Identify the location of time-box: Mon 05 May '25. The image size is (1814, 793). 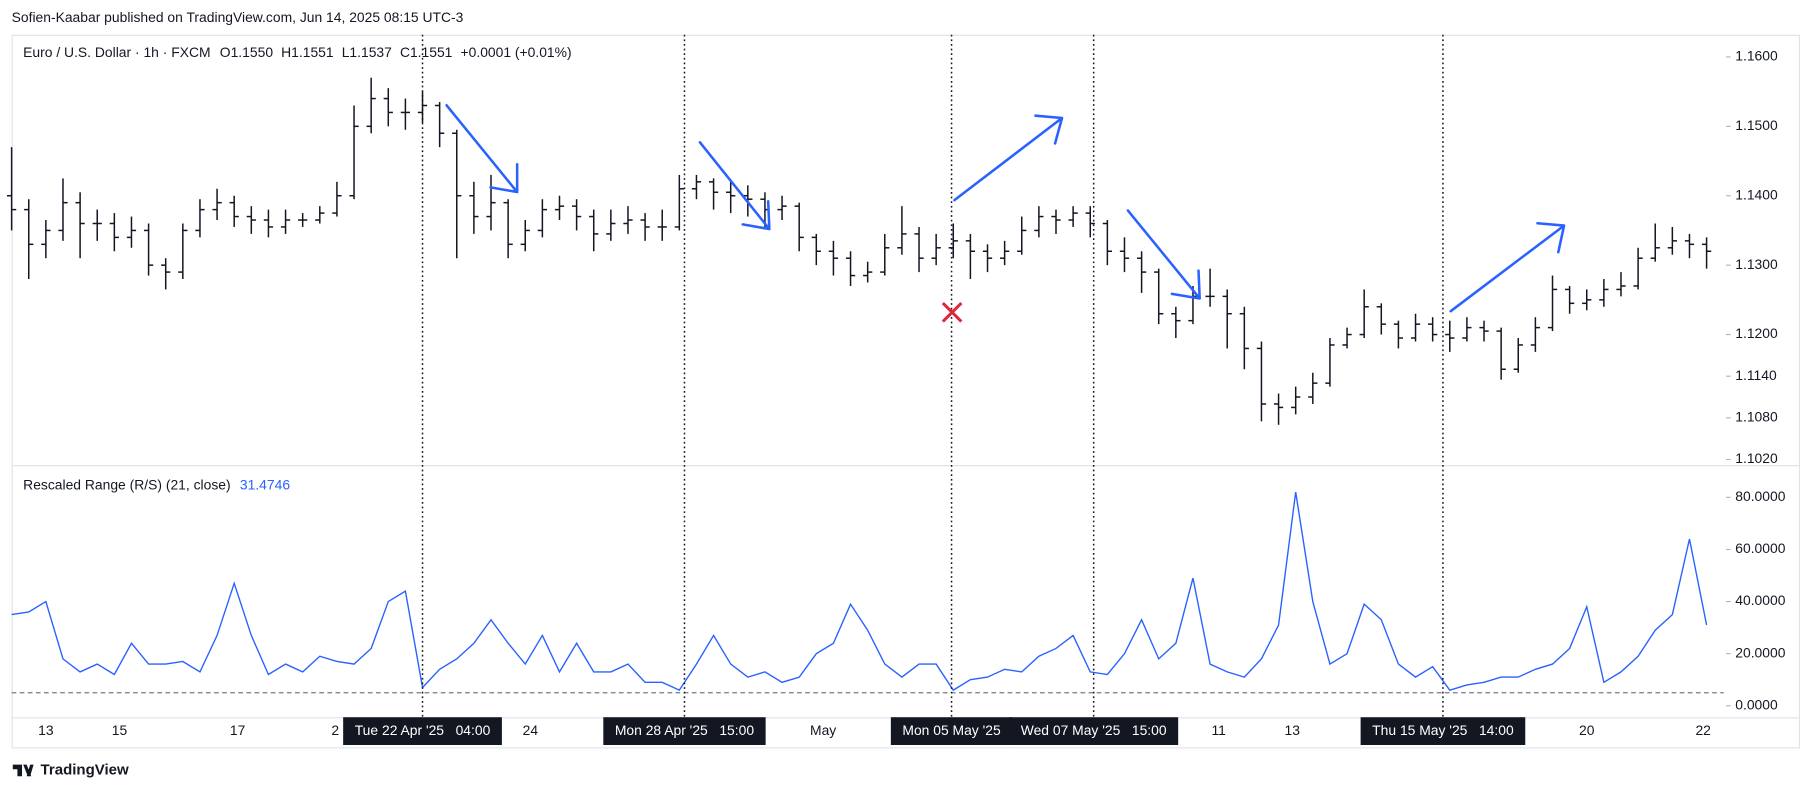
(951, 731).